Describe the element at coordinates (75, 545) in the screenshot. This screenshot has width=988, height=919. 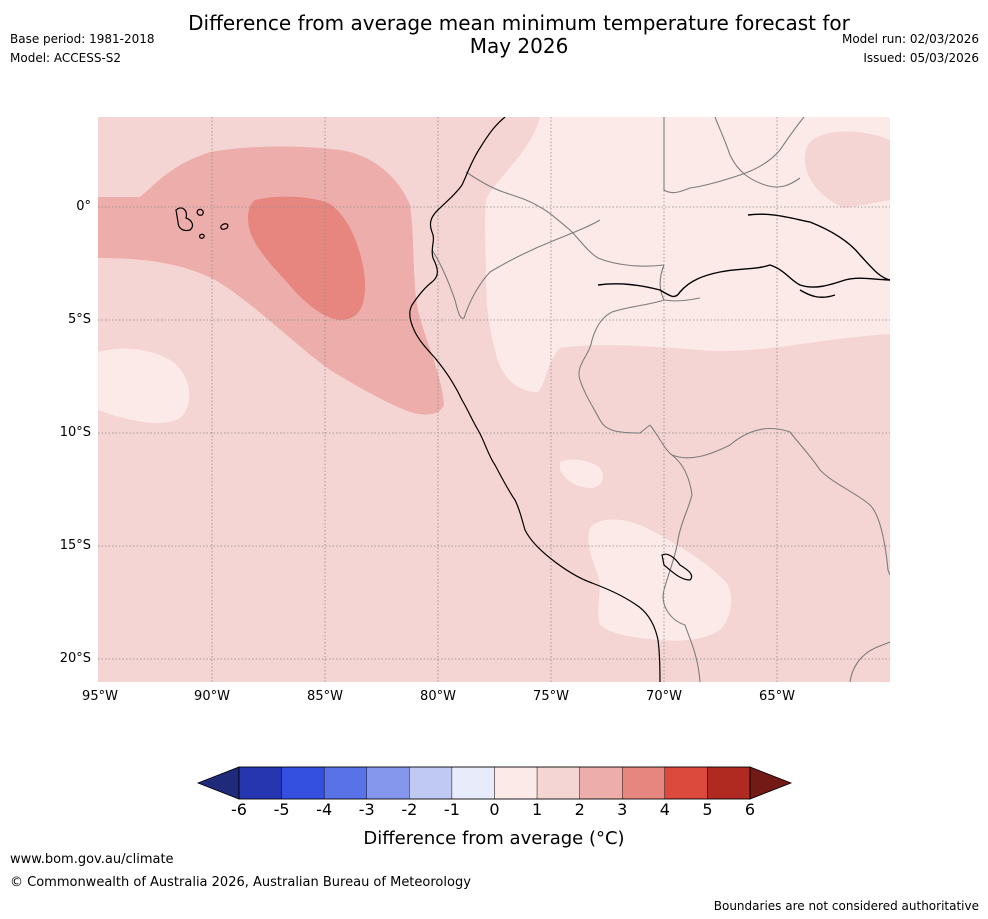
I see `lat-label-15s: 15°S` at that location.